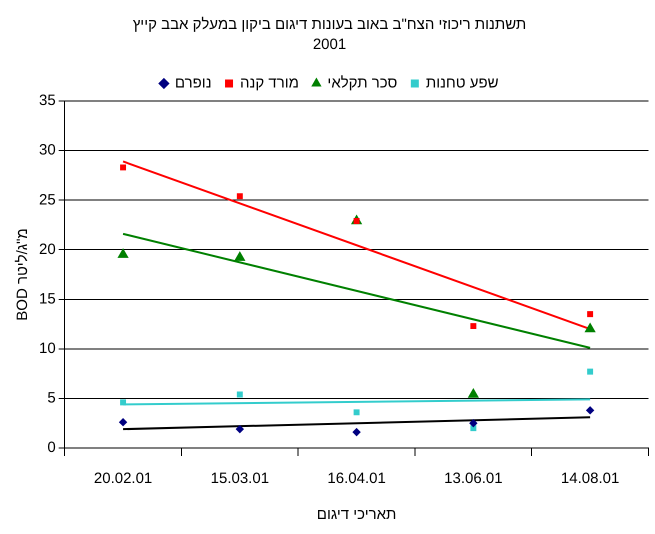 This screenshot has width=655, height=534. What do you see at coordinates (329, 45) in the screenshot?
I see `chart-subtitle: 2001` at bounding box center [329, 45].